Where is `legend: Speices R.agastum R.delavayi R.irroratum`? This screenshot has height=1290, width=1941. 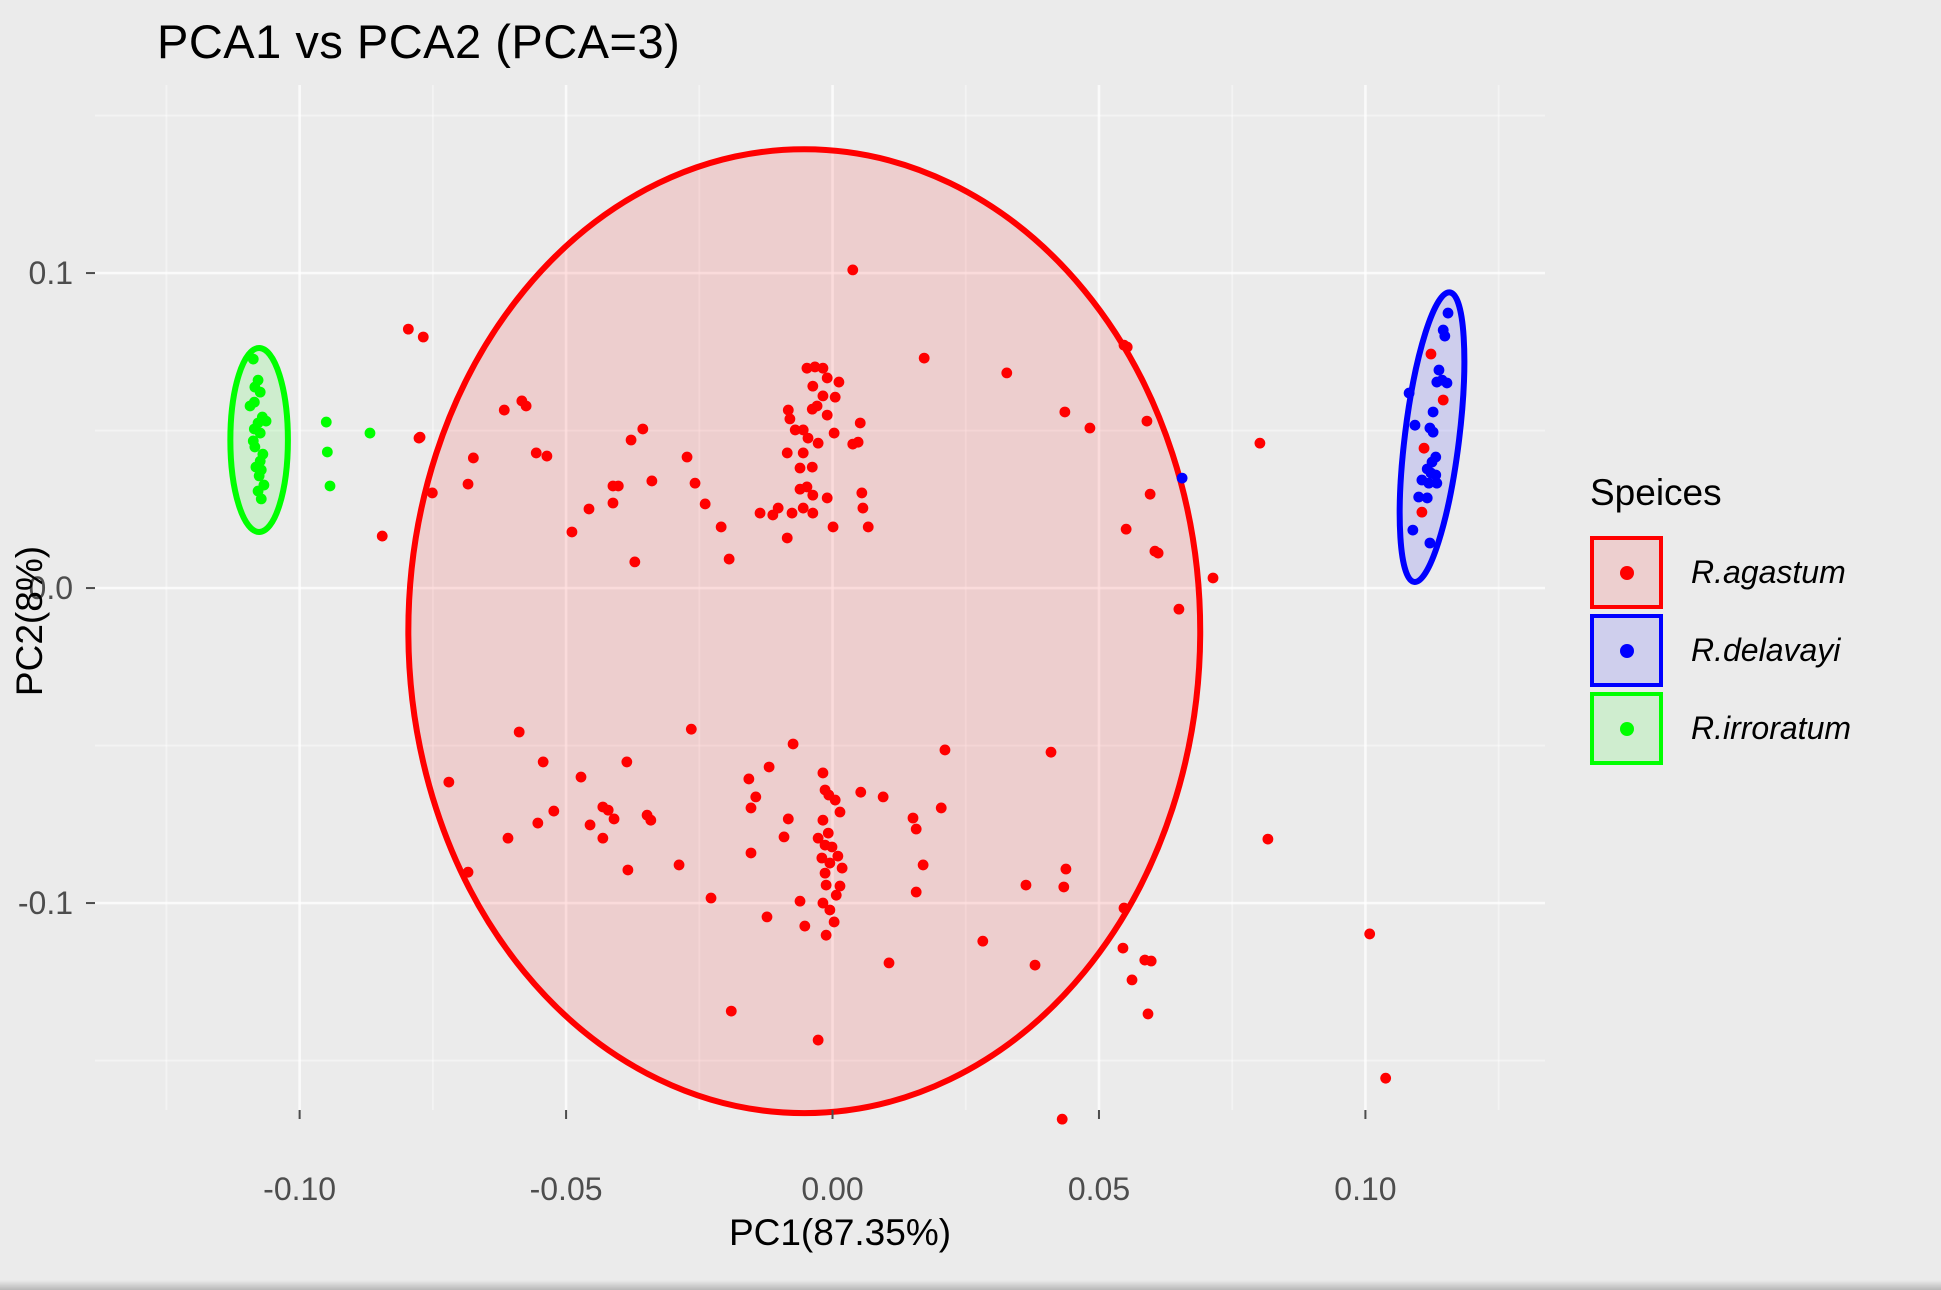 legend: Speices R.agastum R.delavayi R.irroratum is located at coordinates (1720, 621).